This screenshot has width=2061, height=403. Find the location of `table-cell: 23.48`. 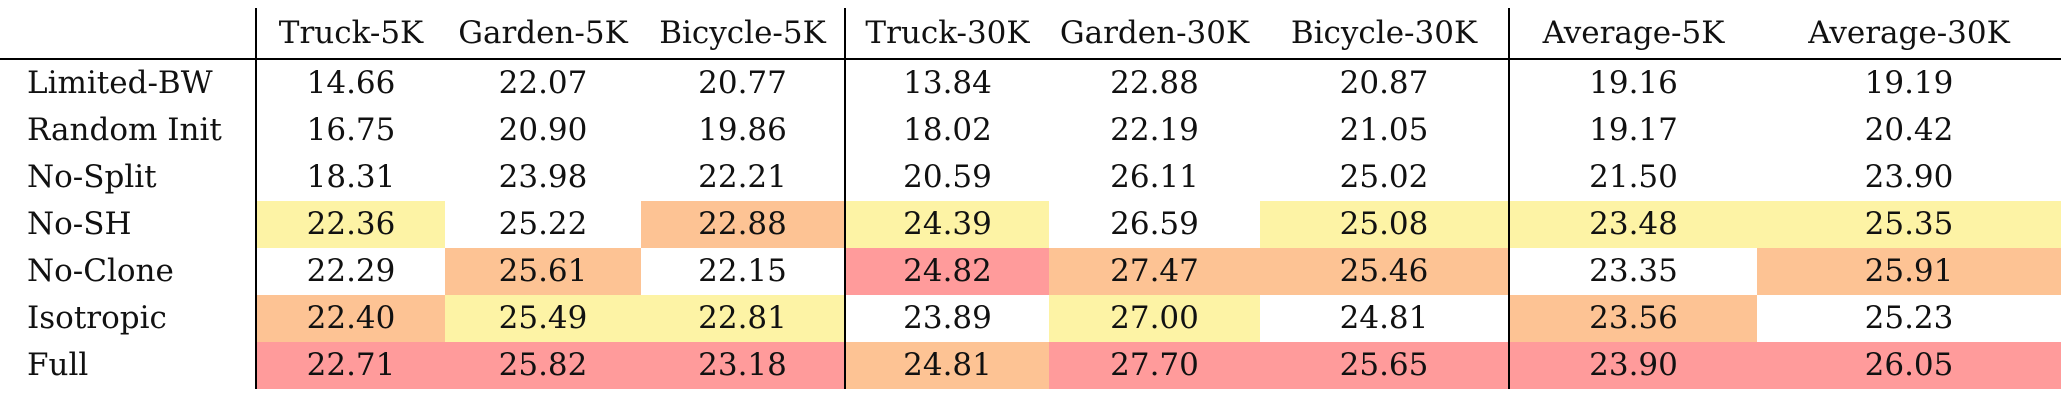

table-cell: 23.48 is located at coordinates (1633, 224).